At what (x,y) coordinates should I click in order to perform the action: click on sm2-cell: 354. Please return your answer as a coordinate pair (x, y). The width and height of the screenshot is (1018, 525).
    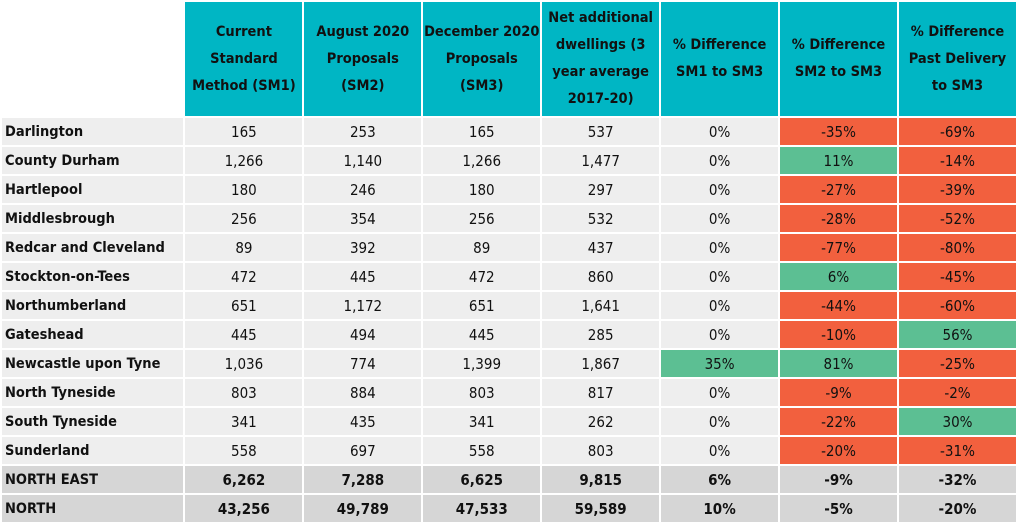
    Looking at the image, I should click on (363, 218).